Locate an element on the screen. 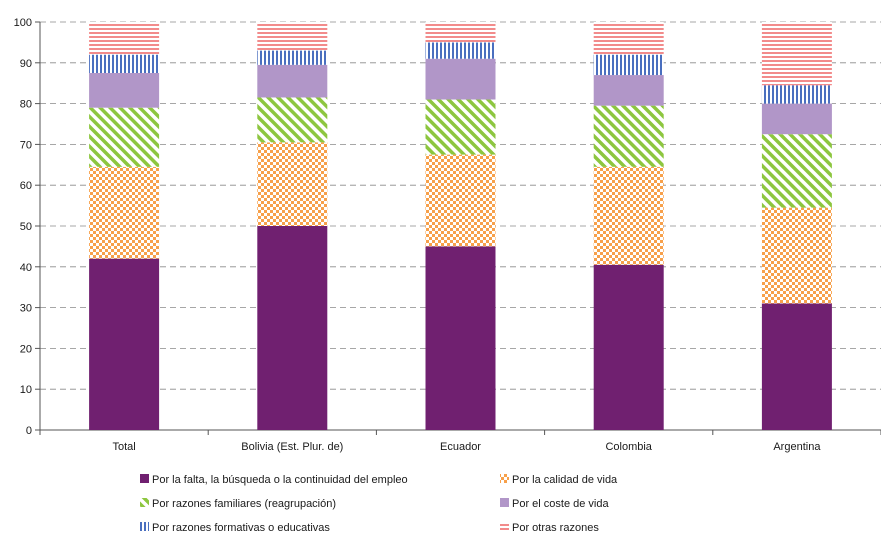 This screenshot has width=881, height=543. y-tick-label: 90 is located at coordinates (26, 64).